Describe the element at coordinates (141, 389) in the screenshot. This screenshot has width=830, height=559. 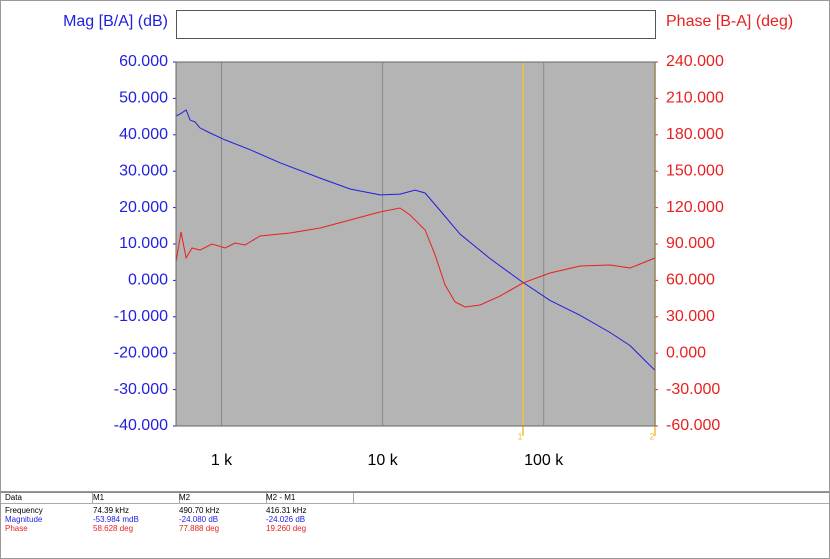
I see `y-tick-label: -30.000` at that location.